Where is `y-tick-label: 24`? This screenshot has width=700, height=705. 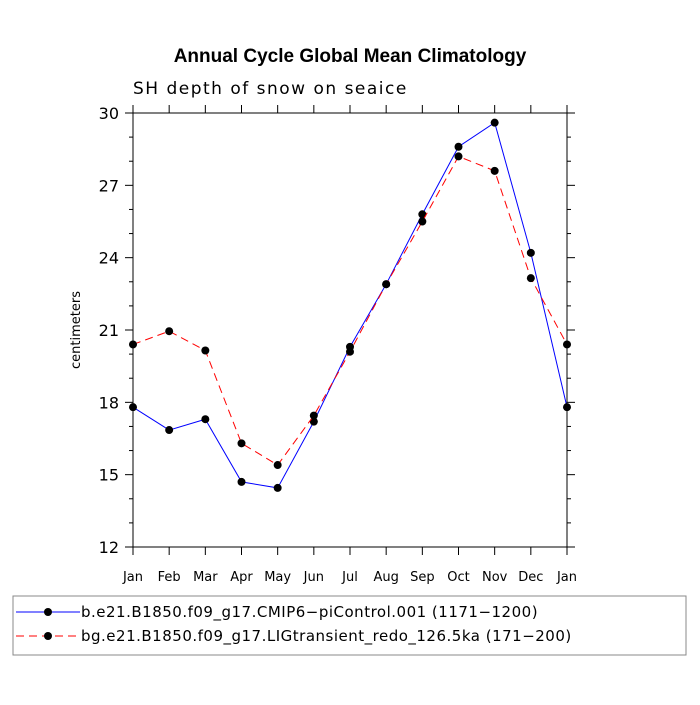
y-tick-label: 24 is located at coordinates (109, 258).